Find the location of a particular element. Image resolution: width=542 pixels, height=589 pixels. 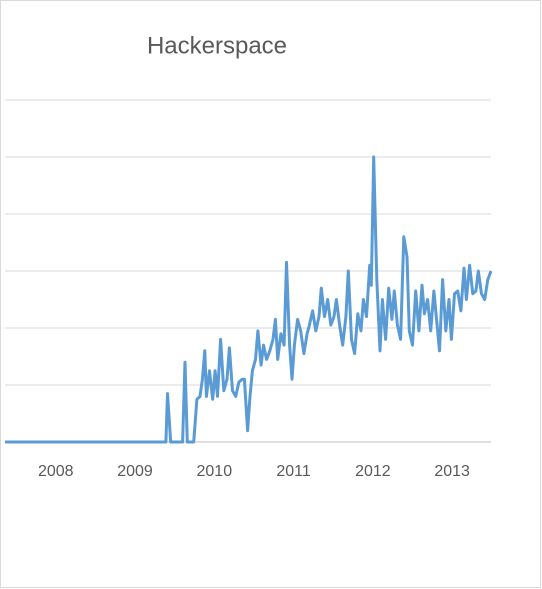

x-tick-label: 2008 is located at coordinates (56, 471).